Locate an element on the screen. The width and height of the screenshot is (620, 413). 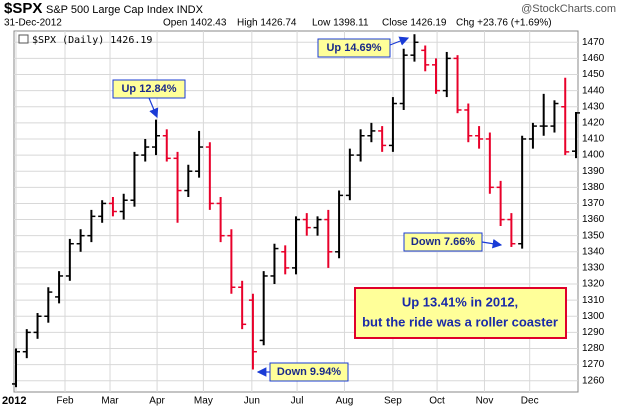
open: Open 1402.43 is located at coordinates (195, 23).